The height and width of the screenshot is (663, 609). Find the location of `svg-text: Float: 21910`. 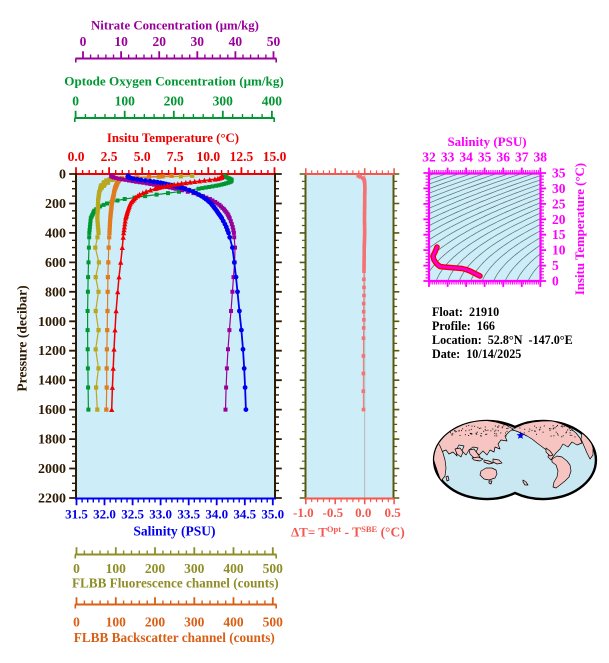

svg-text: Float: 21910 is located at coordinates (465, 312).